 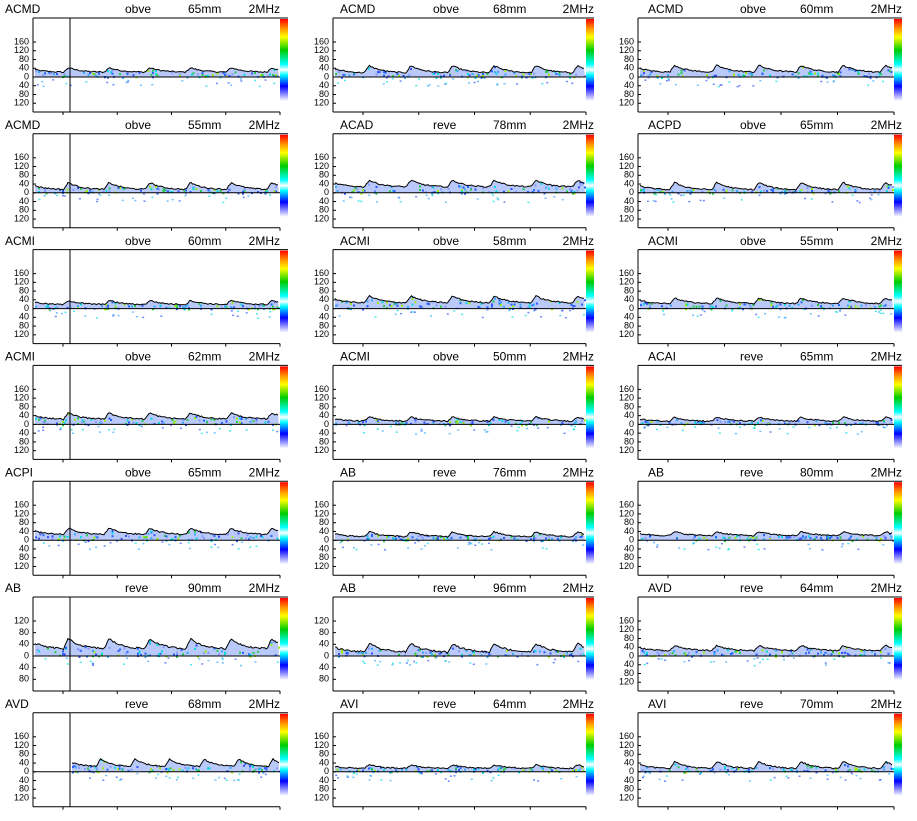 What do you see at coordinates (816, 125) in the screenshot?
I see `depth: 65mm` at bounding box center [816, 125].